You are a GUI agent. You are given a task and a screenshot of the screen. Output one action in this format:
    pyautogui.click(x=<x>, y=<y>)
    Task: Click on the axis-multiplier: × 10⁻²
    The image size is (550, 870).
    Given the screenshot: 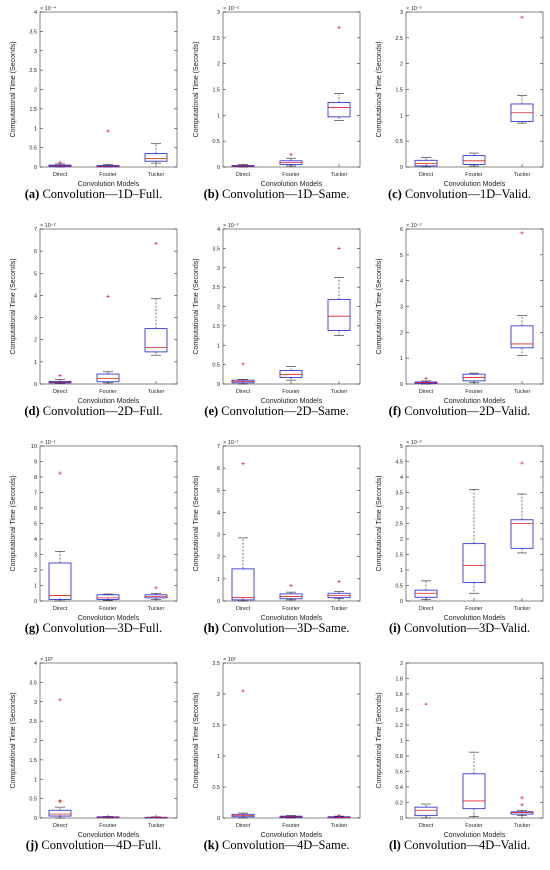 What is the action you would take?
    pyautogui.click(x=48, y=226)
    